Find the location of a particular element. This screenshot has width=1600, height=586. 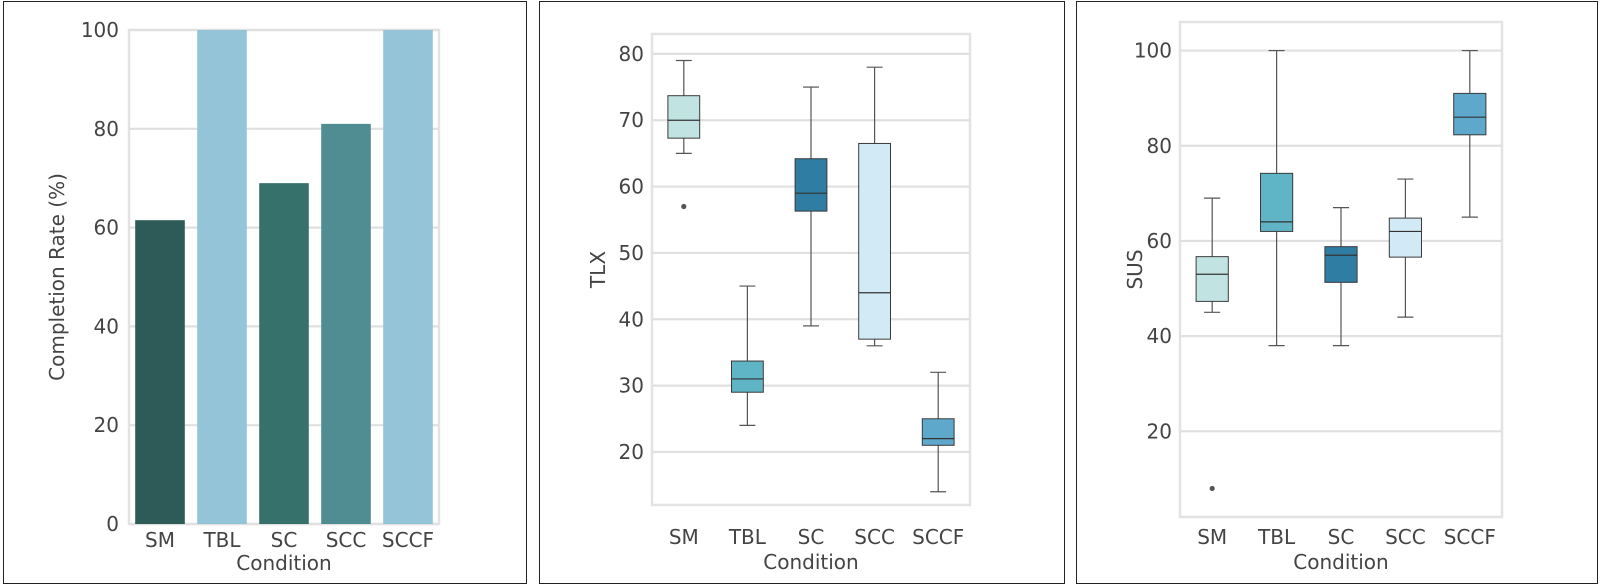

y-tick-label: 0 is located at coordinates (112, 524).